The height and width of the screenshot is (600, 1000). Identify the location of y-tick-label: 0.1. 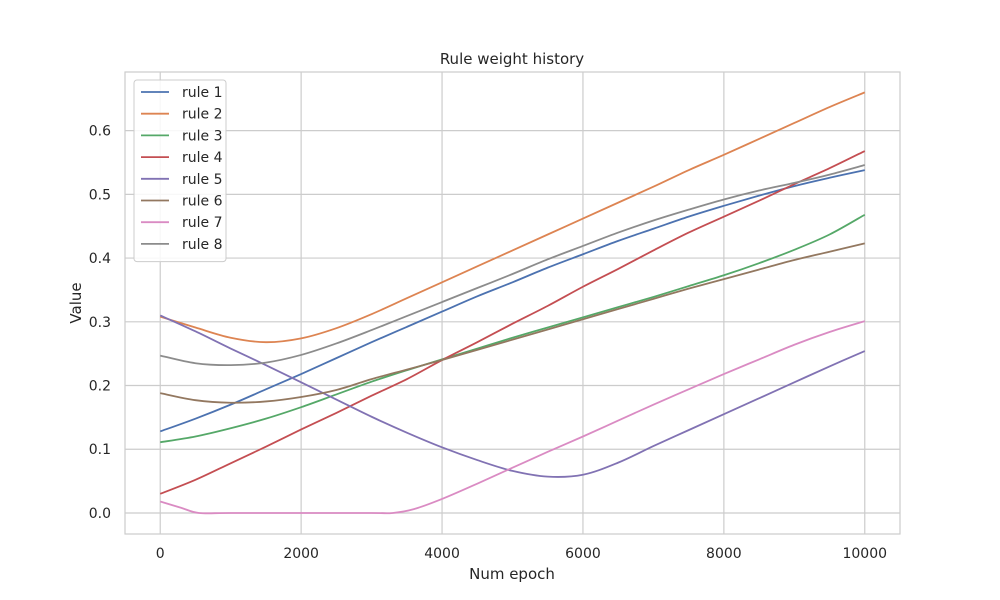
(100, 450).